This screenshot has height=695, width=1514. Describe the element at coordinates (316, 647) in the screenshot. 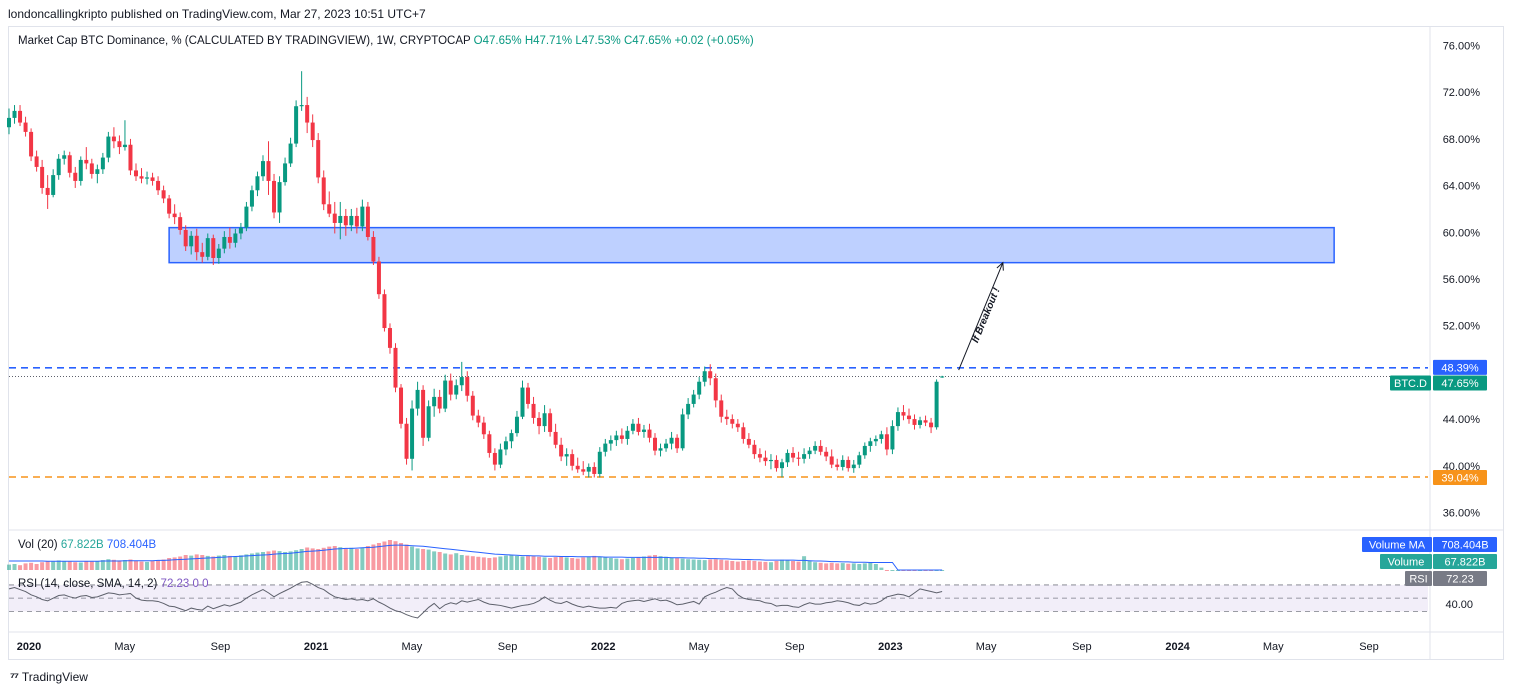

I see `time-tick: 2021` at that location.